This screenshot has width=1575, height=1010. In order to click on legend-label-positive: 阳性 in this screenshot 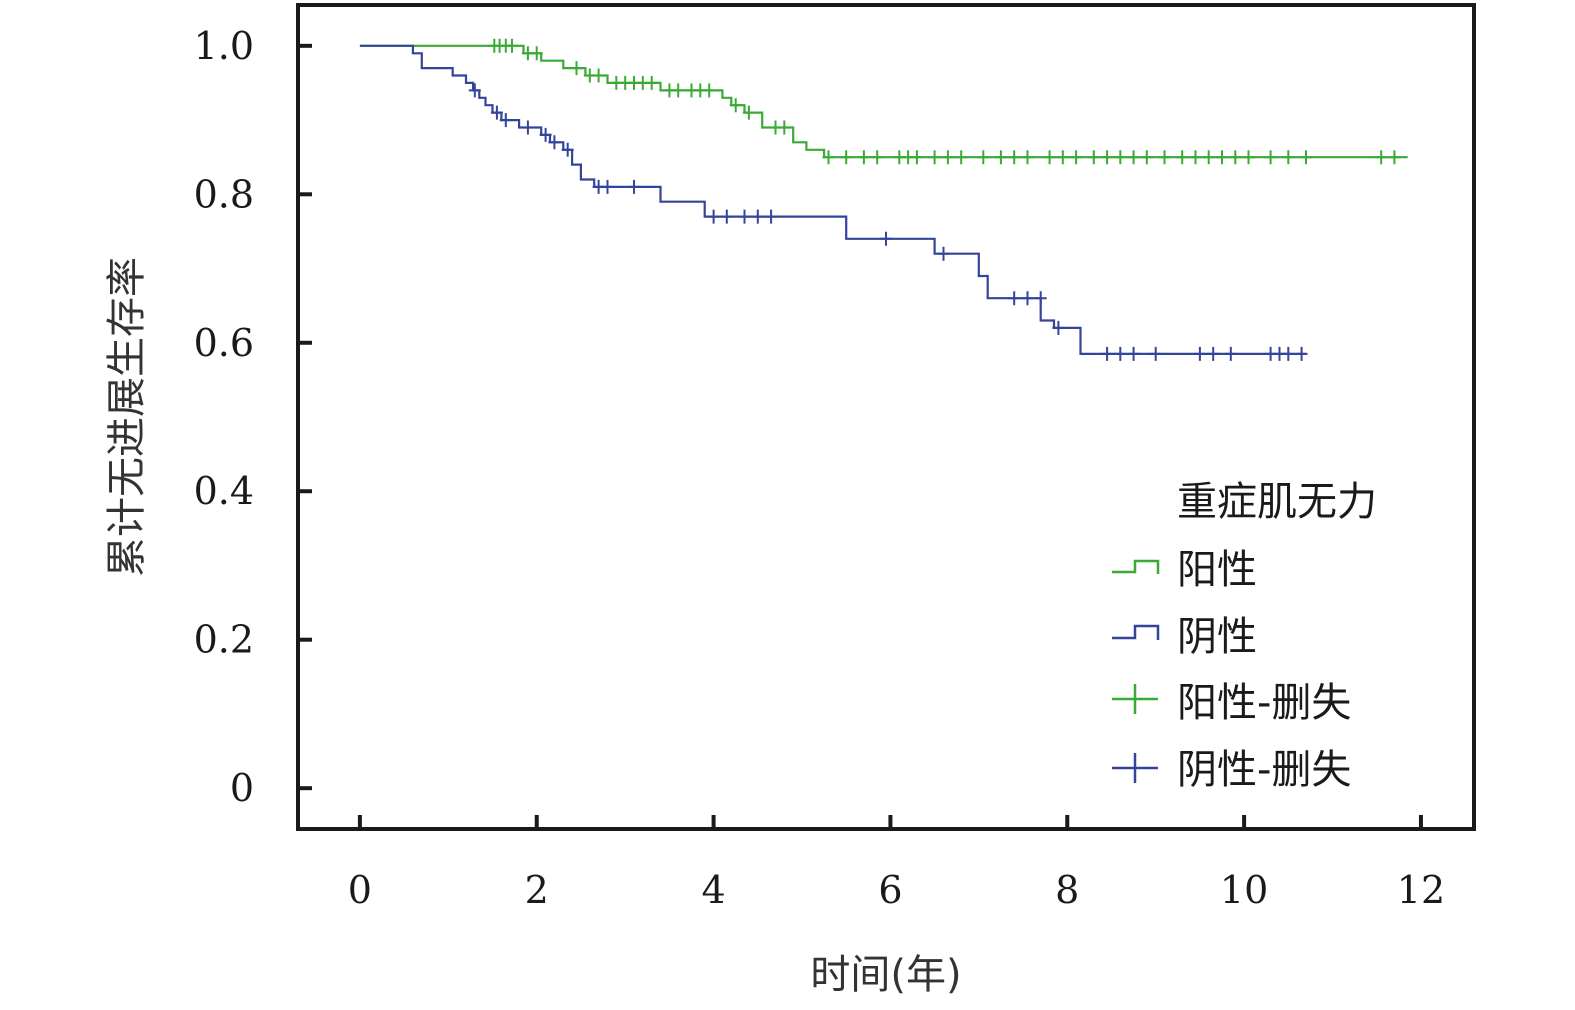, I will do `click(1217, 570)`.